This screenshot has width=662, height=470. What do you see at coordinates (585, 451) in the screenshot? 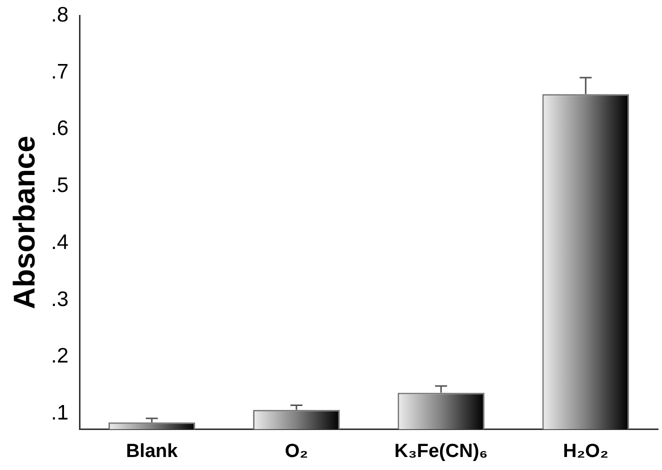
I see `x-tick-label: H₂O₂` at bounding box center [585, 451].